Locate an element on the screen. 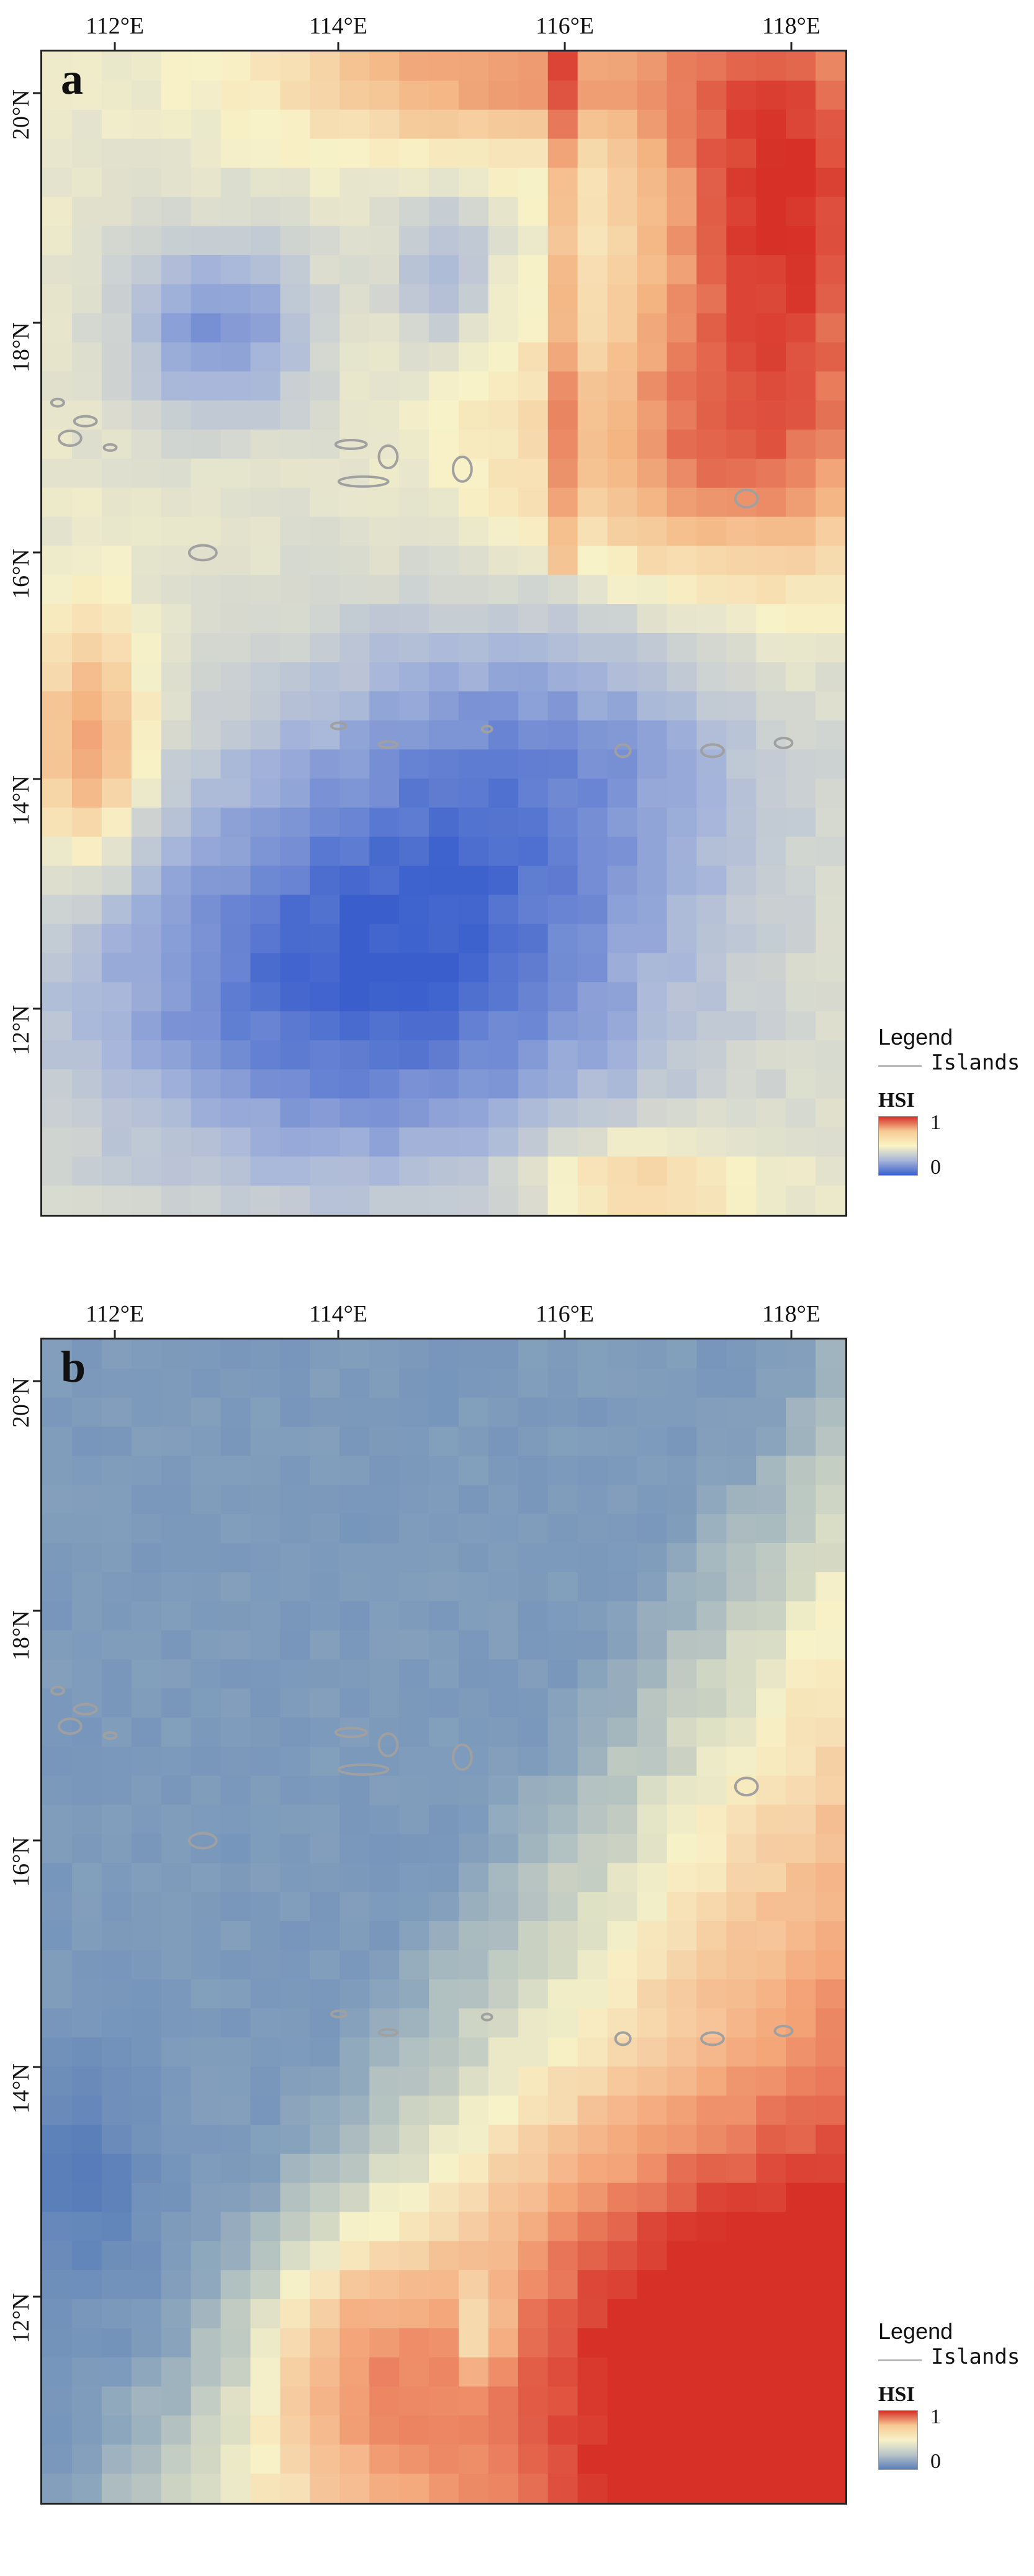 The image size is (1034, 2576). y-tick-mark is located at coordinates (36, 779).